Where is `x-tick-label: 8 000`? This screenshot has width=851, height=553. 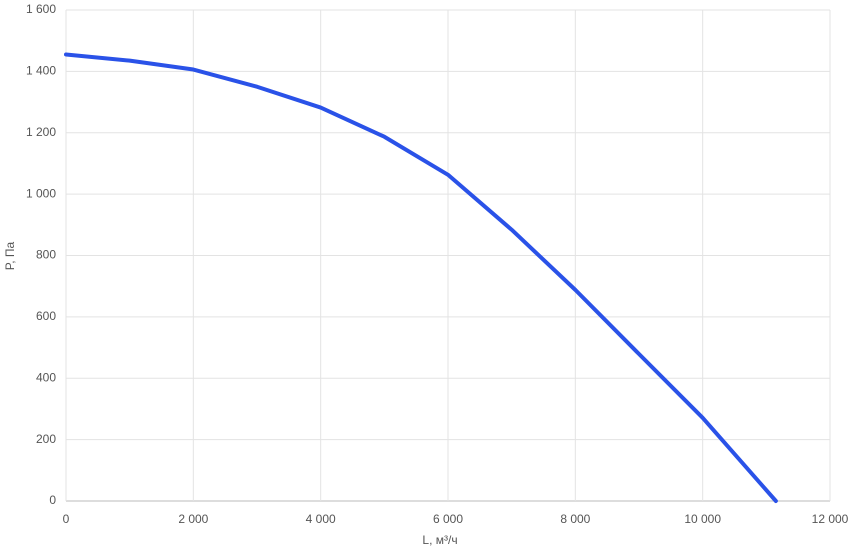 x-tick-label: 8 000 is located at coordinates (575, 519).